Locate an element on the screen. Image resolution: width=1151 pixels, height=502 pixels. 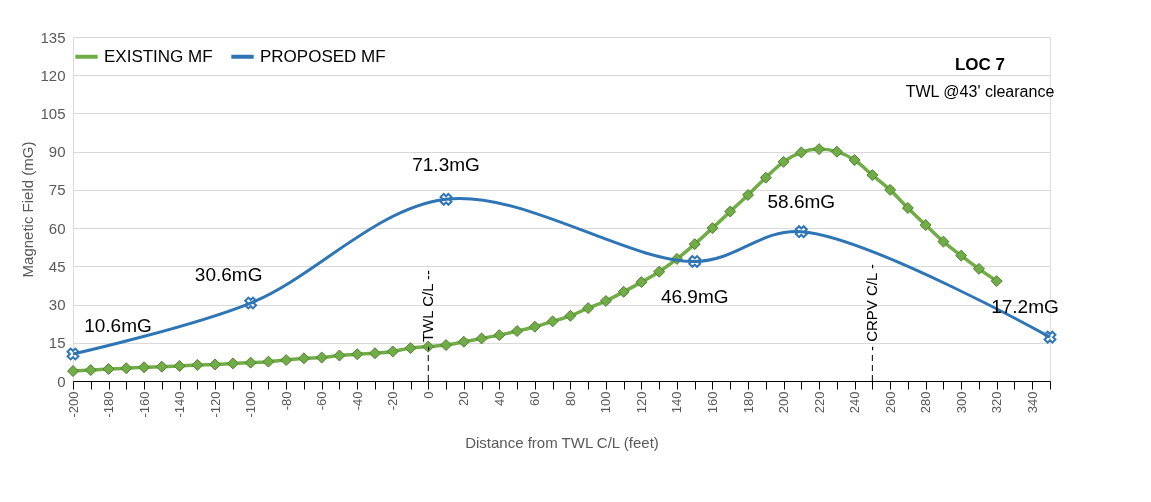
x-tick-label: -120 is located at coordinates (215, 404).